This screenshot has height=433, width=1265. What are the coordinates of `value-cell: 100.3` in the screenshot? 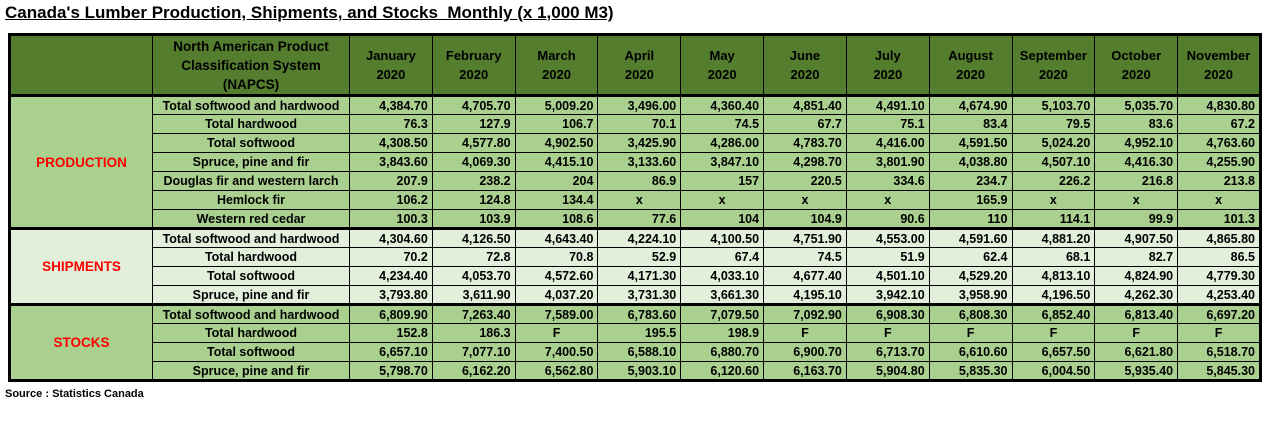 It's located at (391, 219).